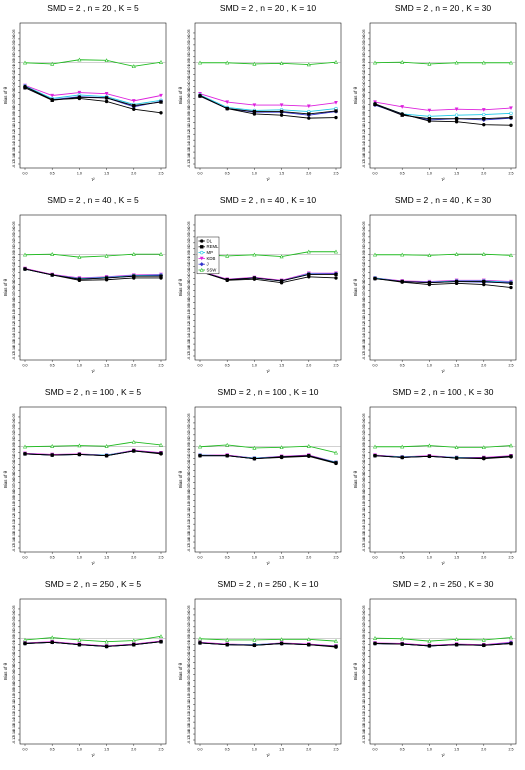 Image resolution: width=525 pixels, height=770 pixels. Describe the element at coordinates (189, 62) in the screenshot. I see `y-tick-label: 0.00` at that location.